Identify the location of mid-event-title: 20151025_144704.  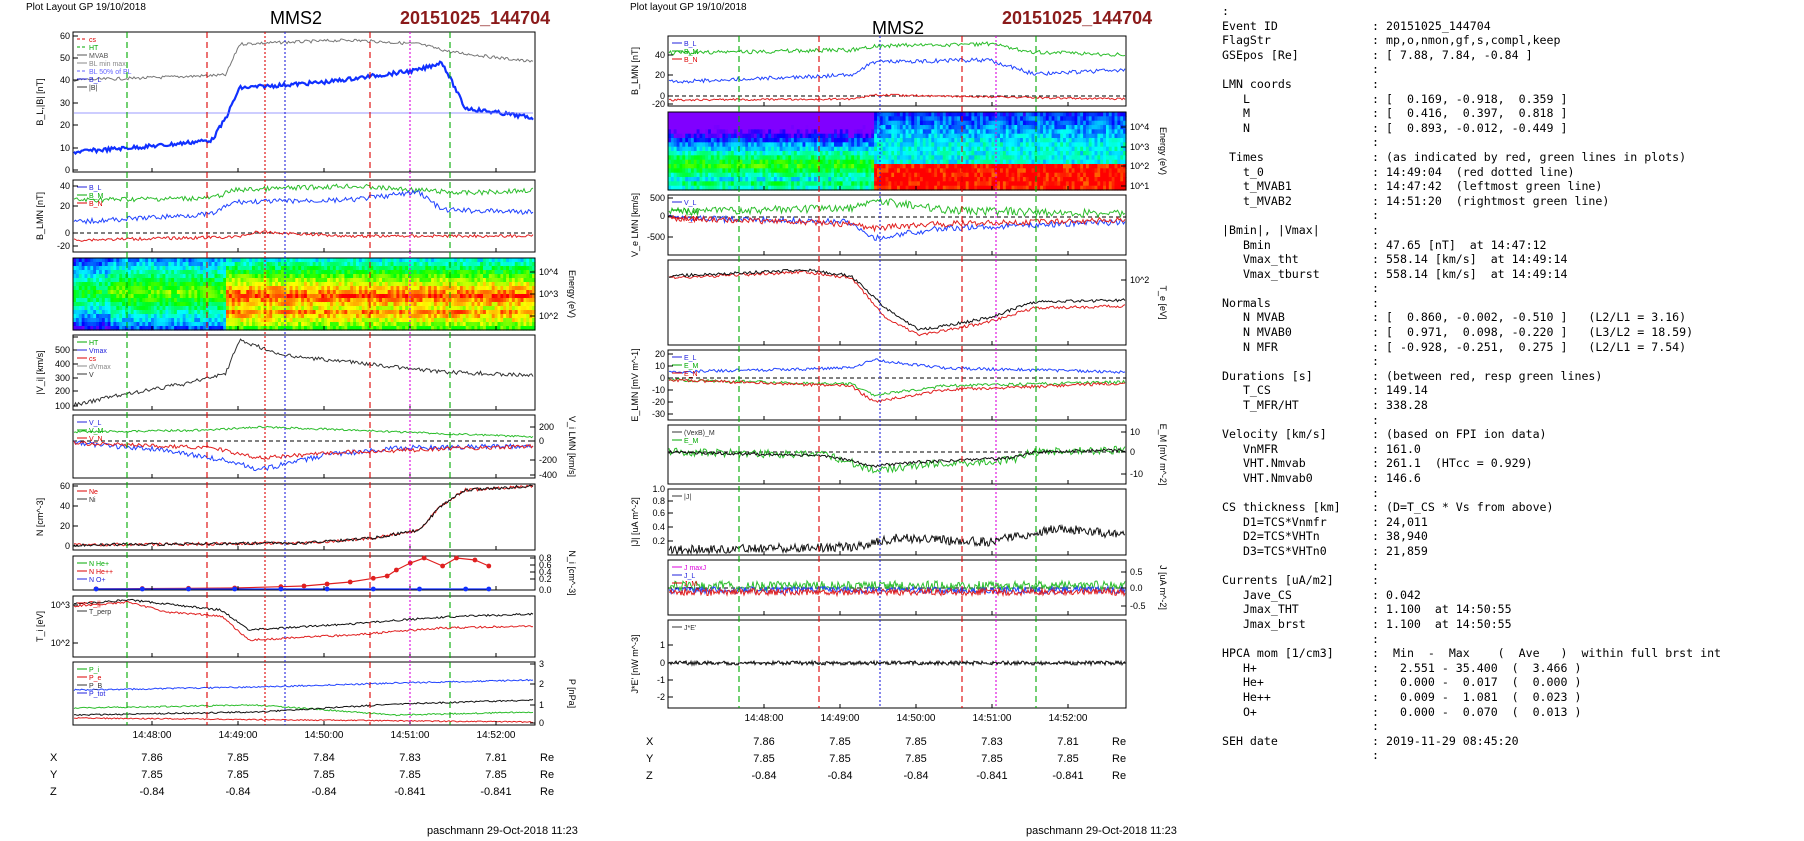
(1077, 18).